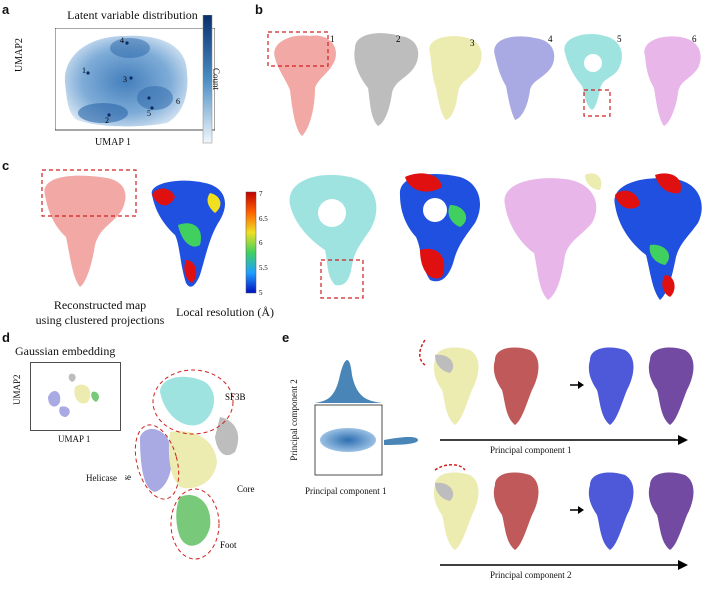  I want to click on row1-axis-label: Principal component 1, so click(531, 450).